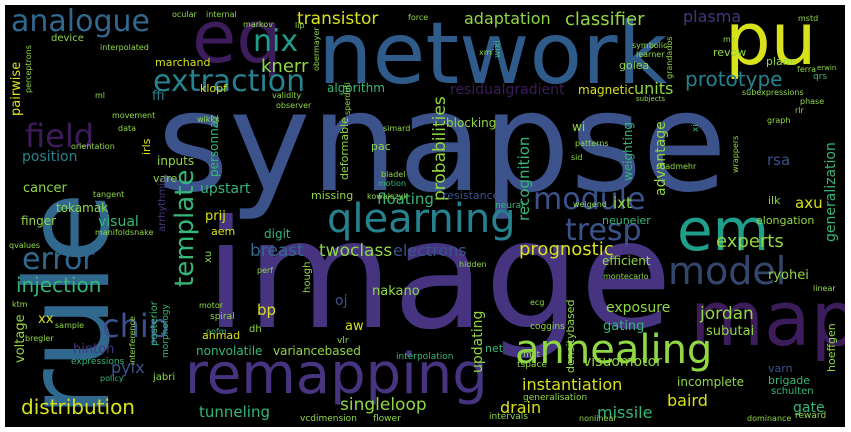  Describe the element at coordinates (509, 206) in the screenshot. I see `word-neural: neural` at that location.